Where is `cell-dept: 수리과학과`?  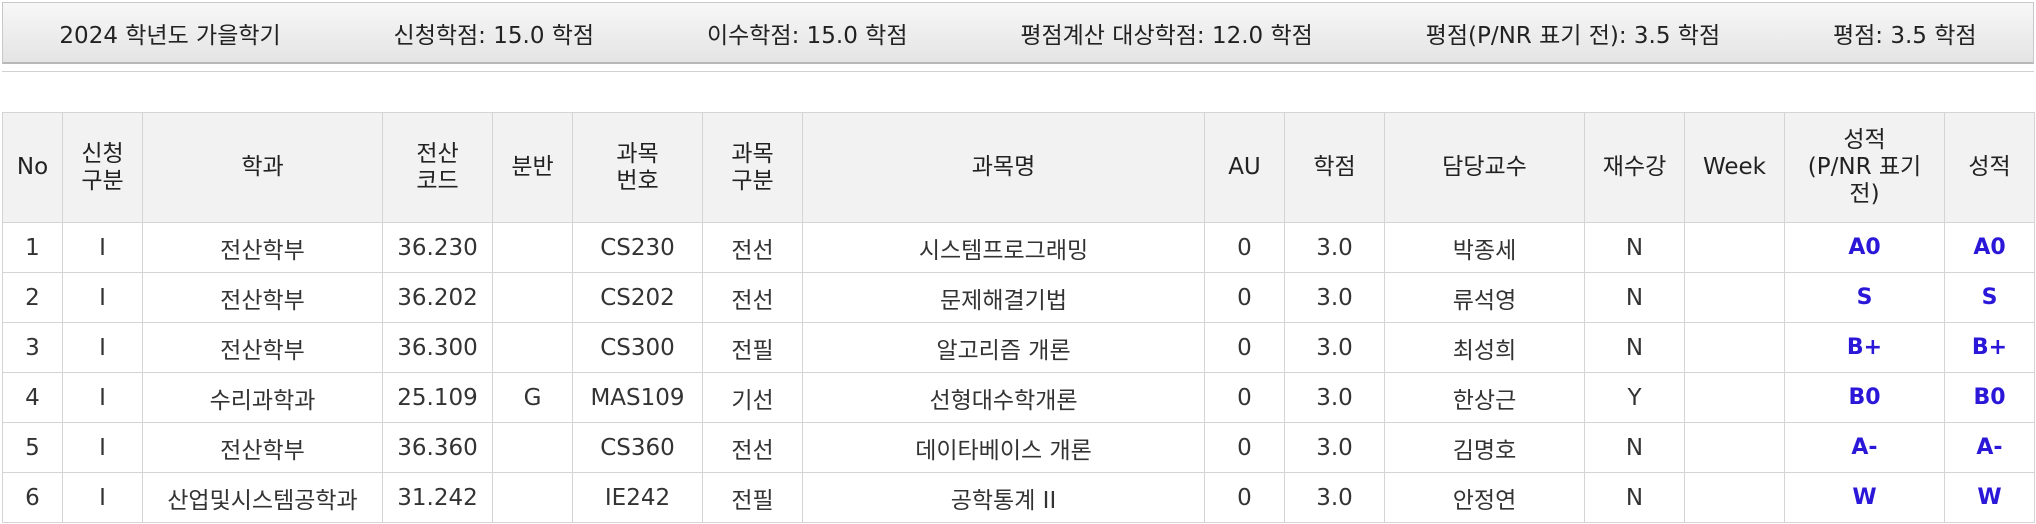
cell-dept: 수리과학과 is located at coordinates (262, 397).